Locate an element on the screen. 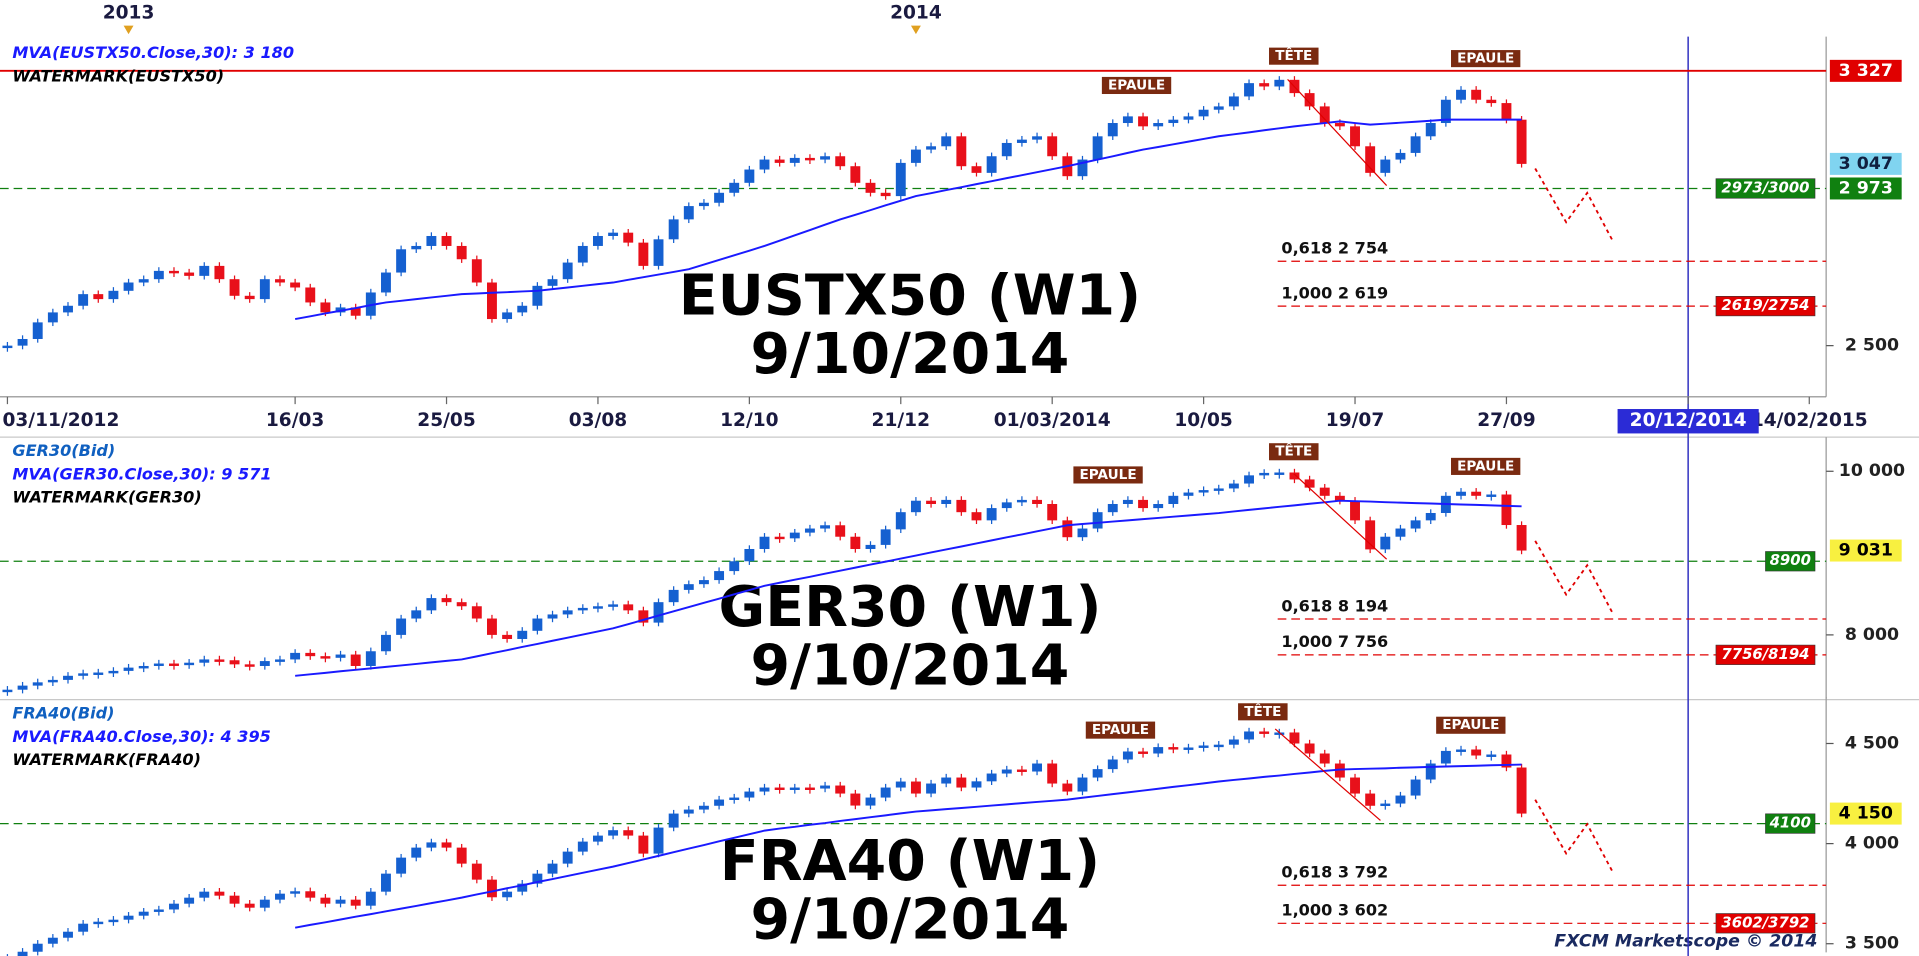 The height and width of the screenshot is (956, 1919). cursor-label-box is located at coordinates (1688, 421).